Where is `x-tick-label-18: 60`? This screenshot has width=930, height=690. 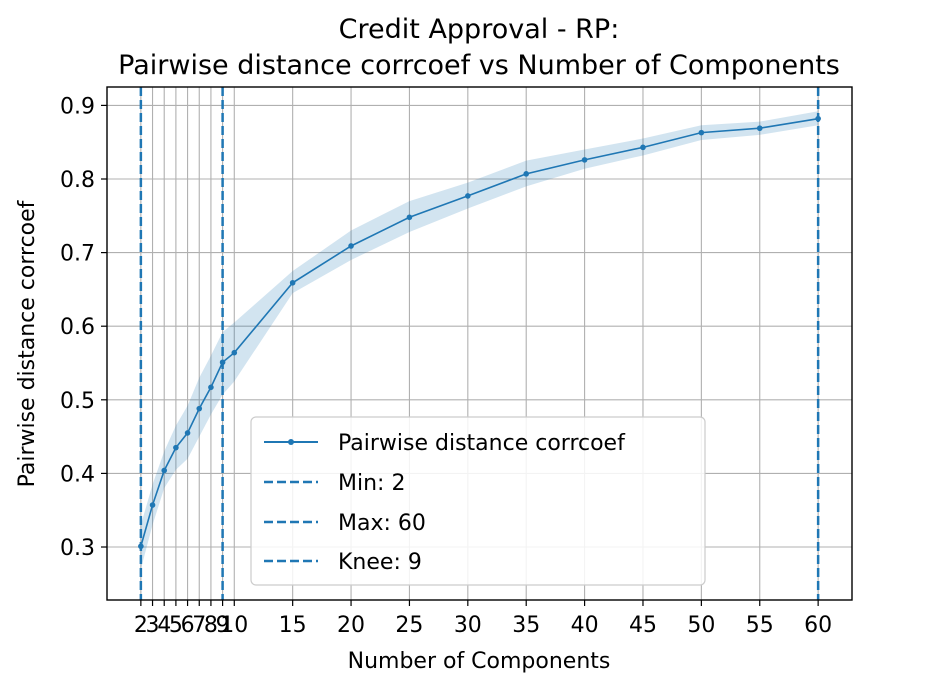
x-tick-label-18: 60 is located at coordinates (818, 625).